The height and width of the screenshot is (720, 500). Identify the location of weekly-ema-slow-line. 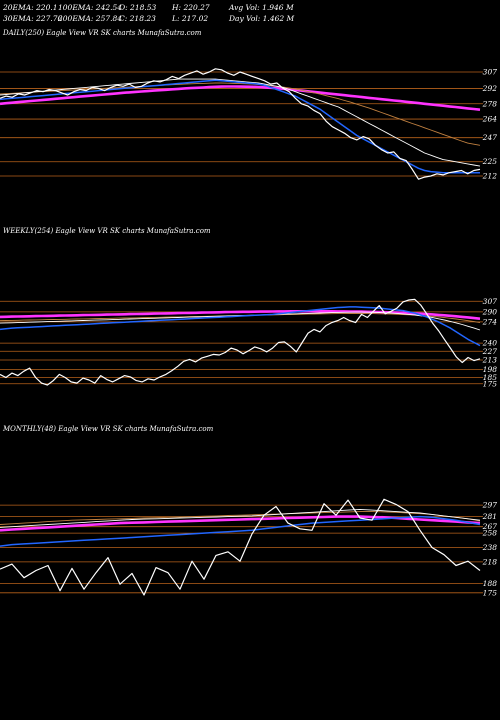
(240, 314).